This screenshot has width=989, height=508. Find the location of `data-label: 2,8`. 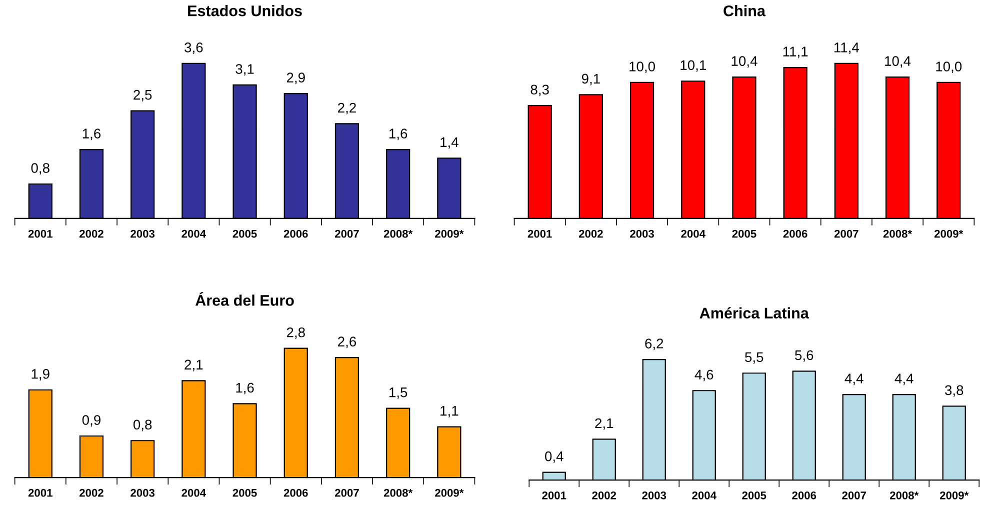

data-label: 2,8 is located at coordinates (295, 333).